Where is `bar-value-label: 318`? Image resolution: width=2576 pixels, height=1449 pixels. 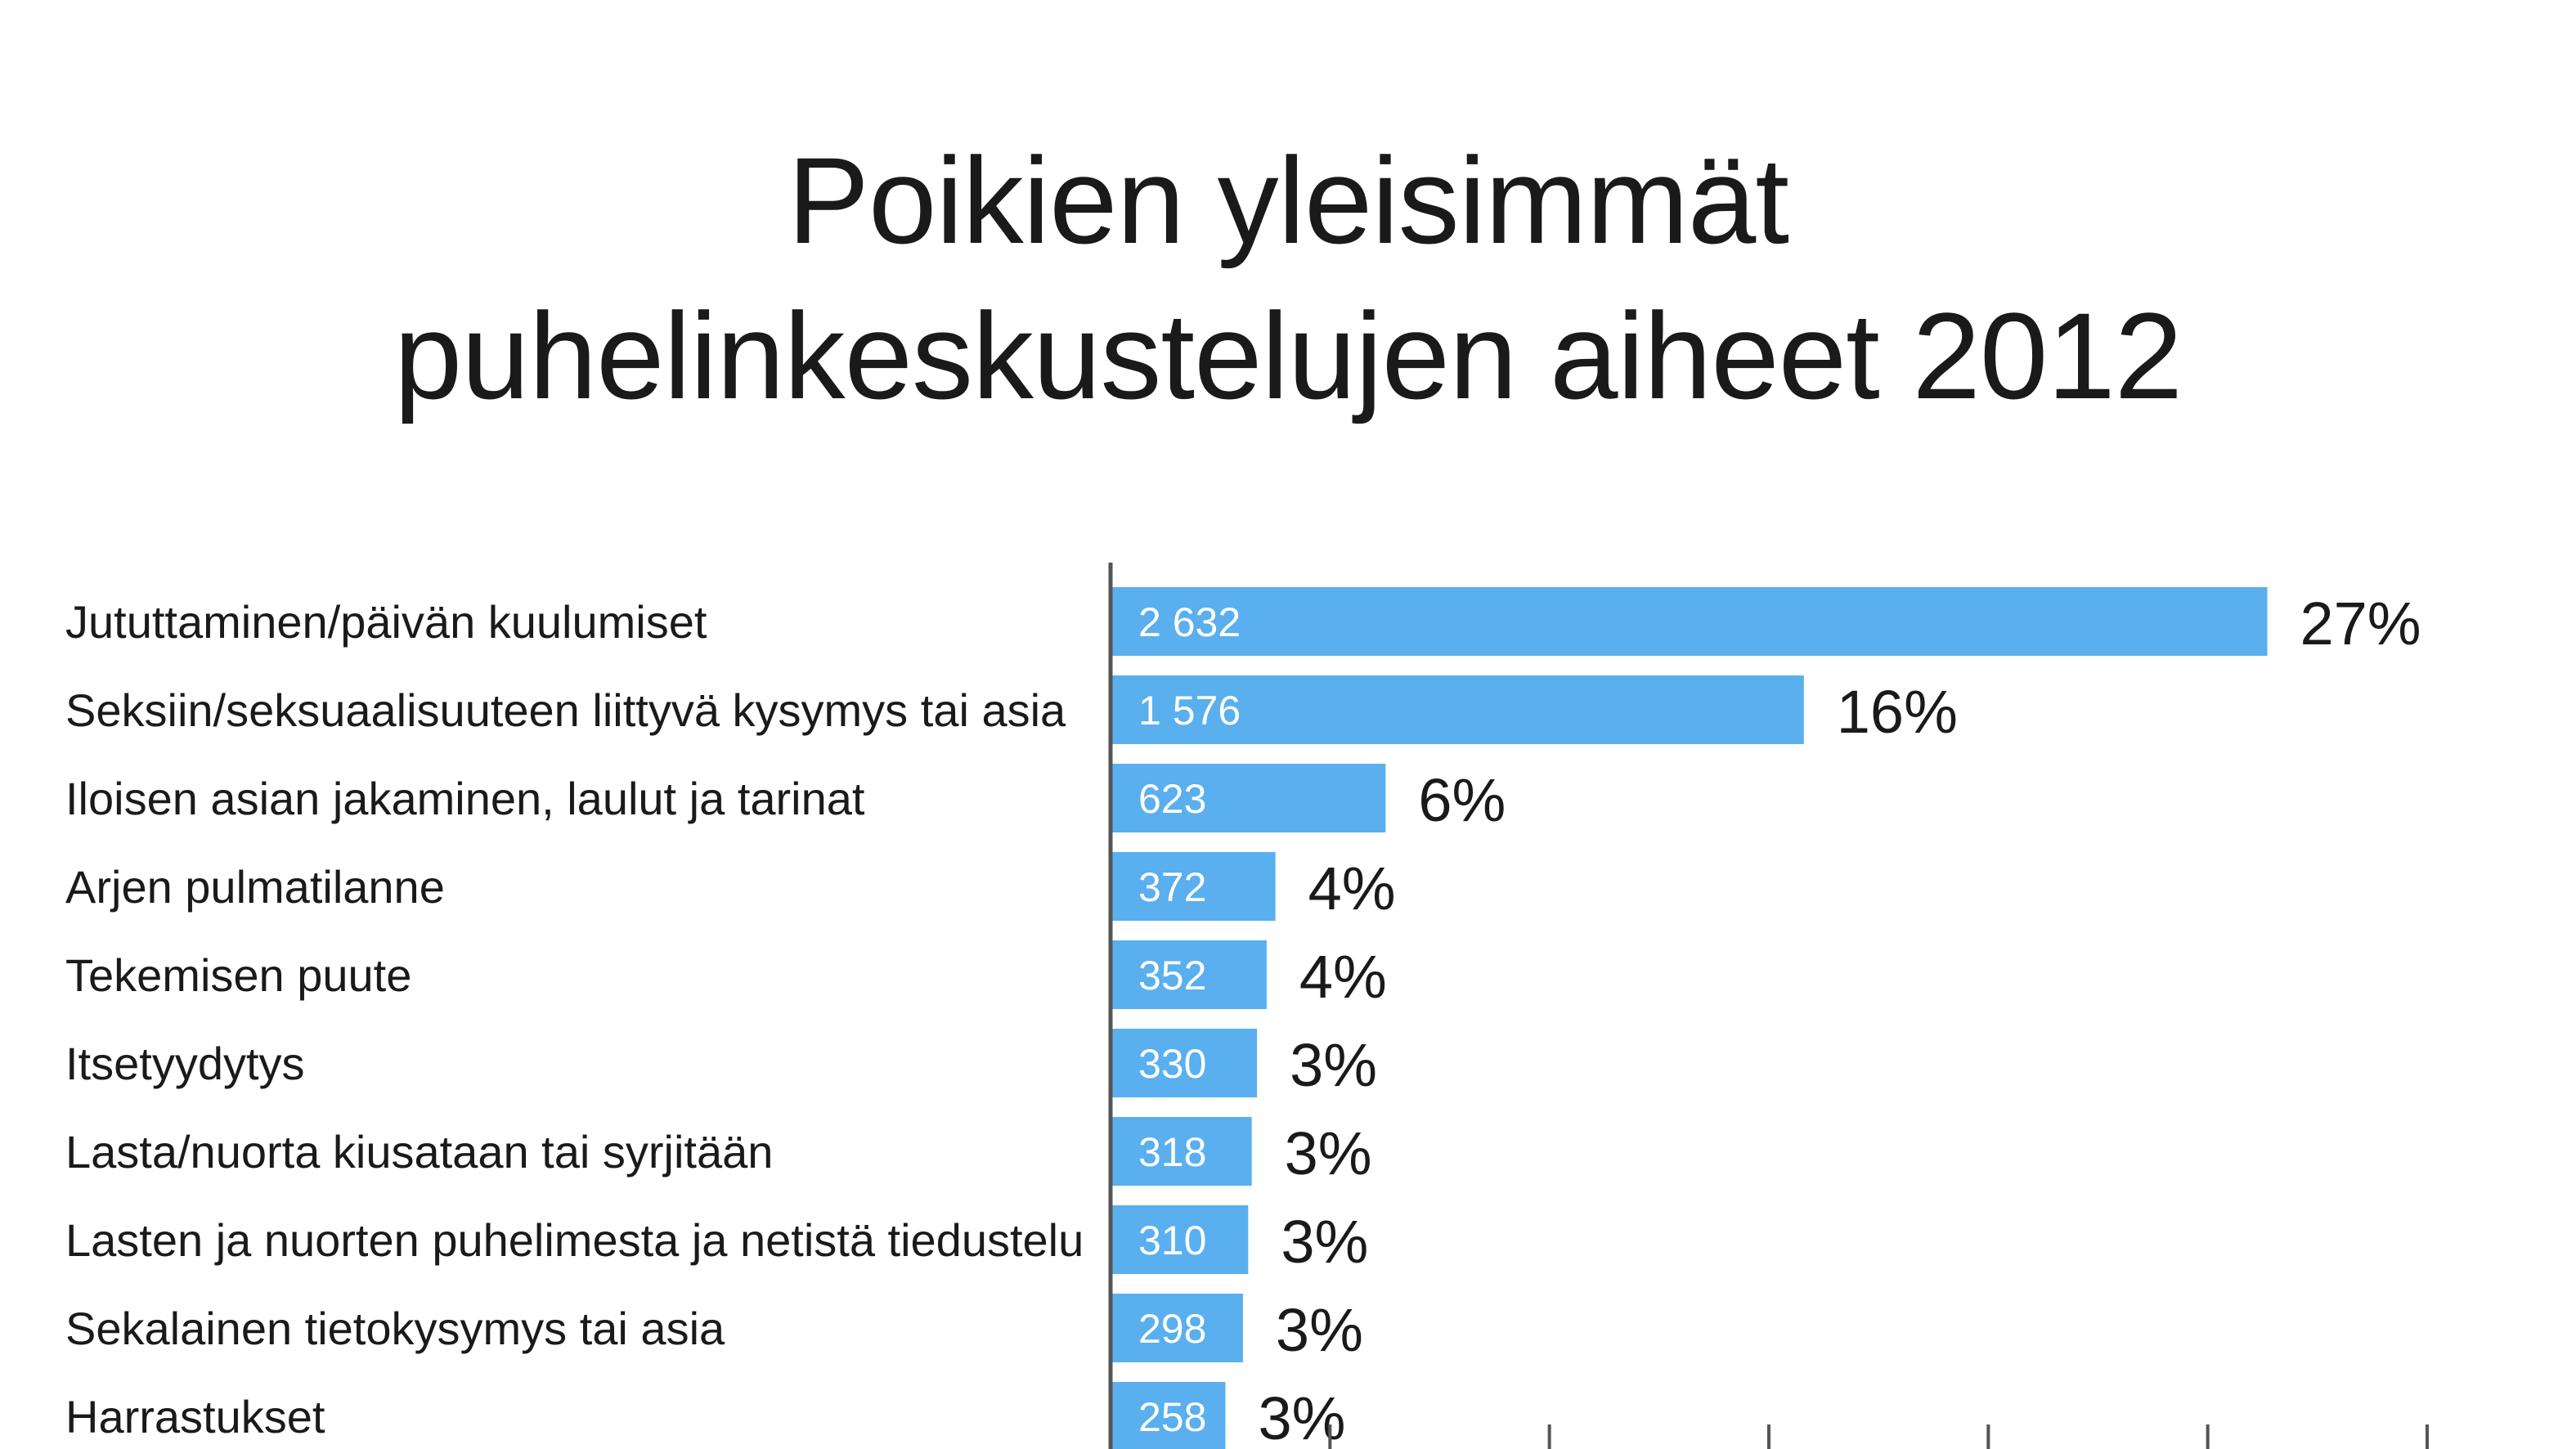
bar-value-label: 318 is located at coordinates (1172, 1152).